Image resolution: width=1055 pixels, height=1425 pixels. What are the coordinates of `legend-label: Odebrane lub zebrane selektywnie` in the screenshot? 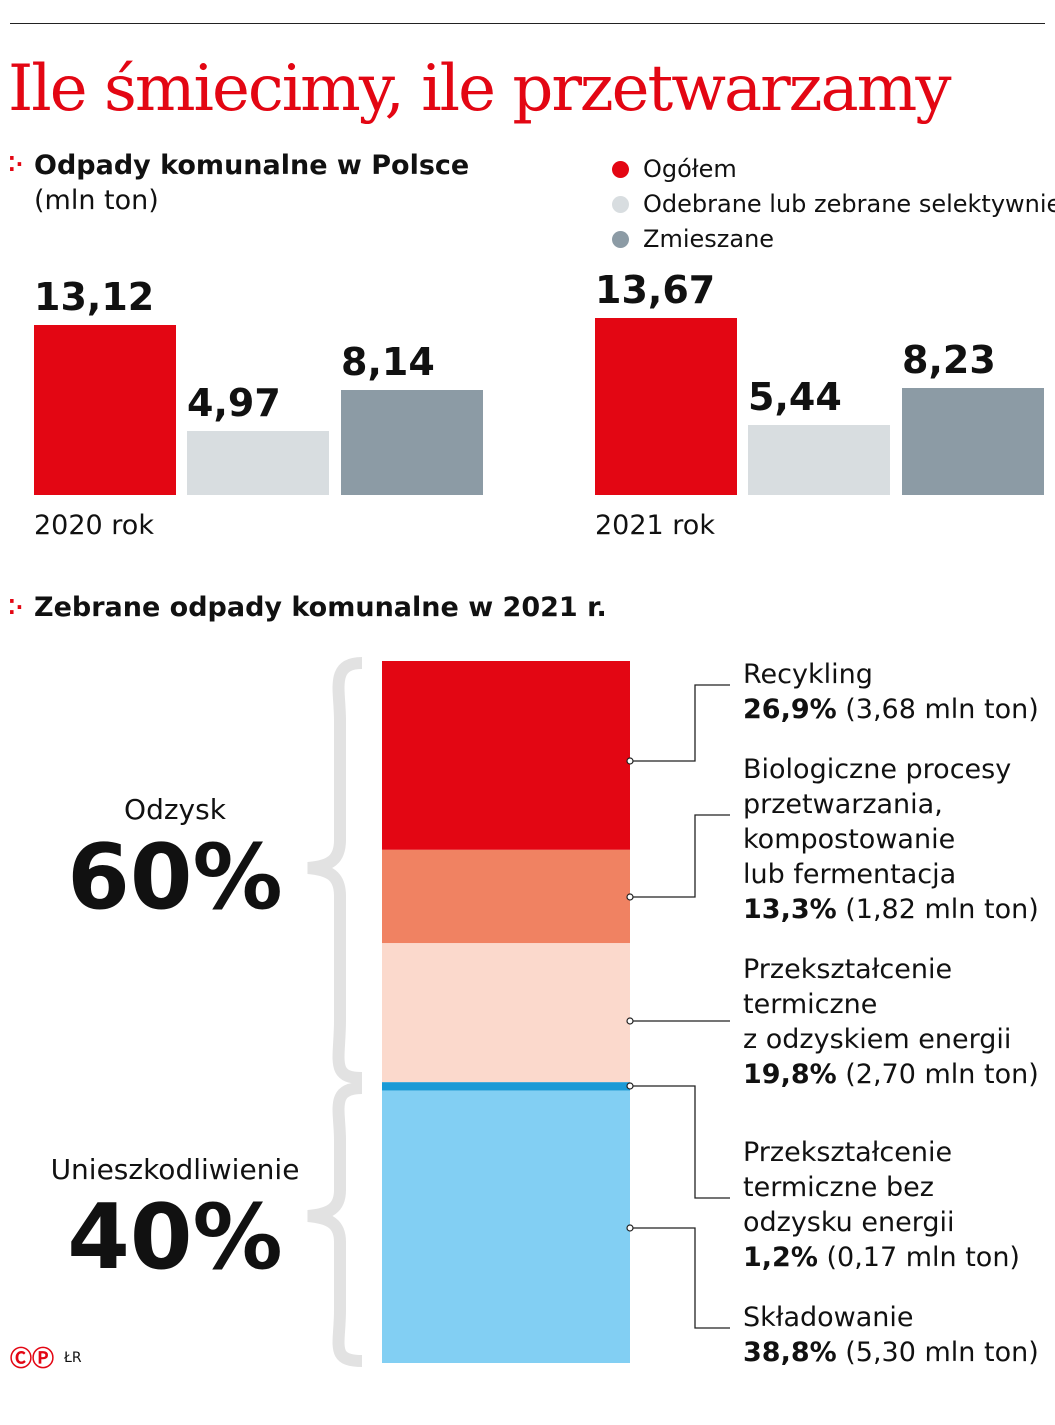 It's located at (849, 204).